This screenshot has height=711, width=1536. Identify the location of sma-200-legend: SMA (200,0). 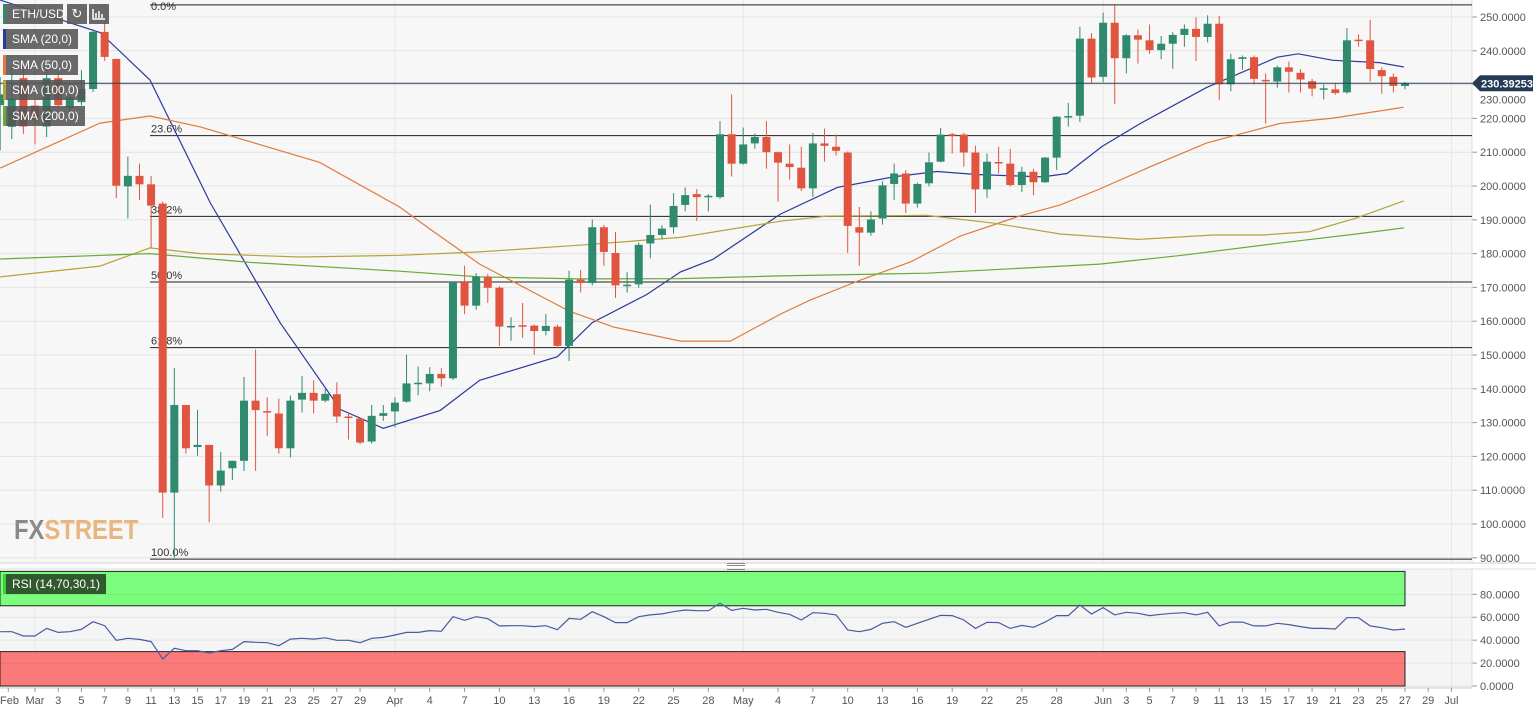
(44, 116).